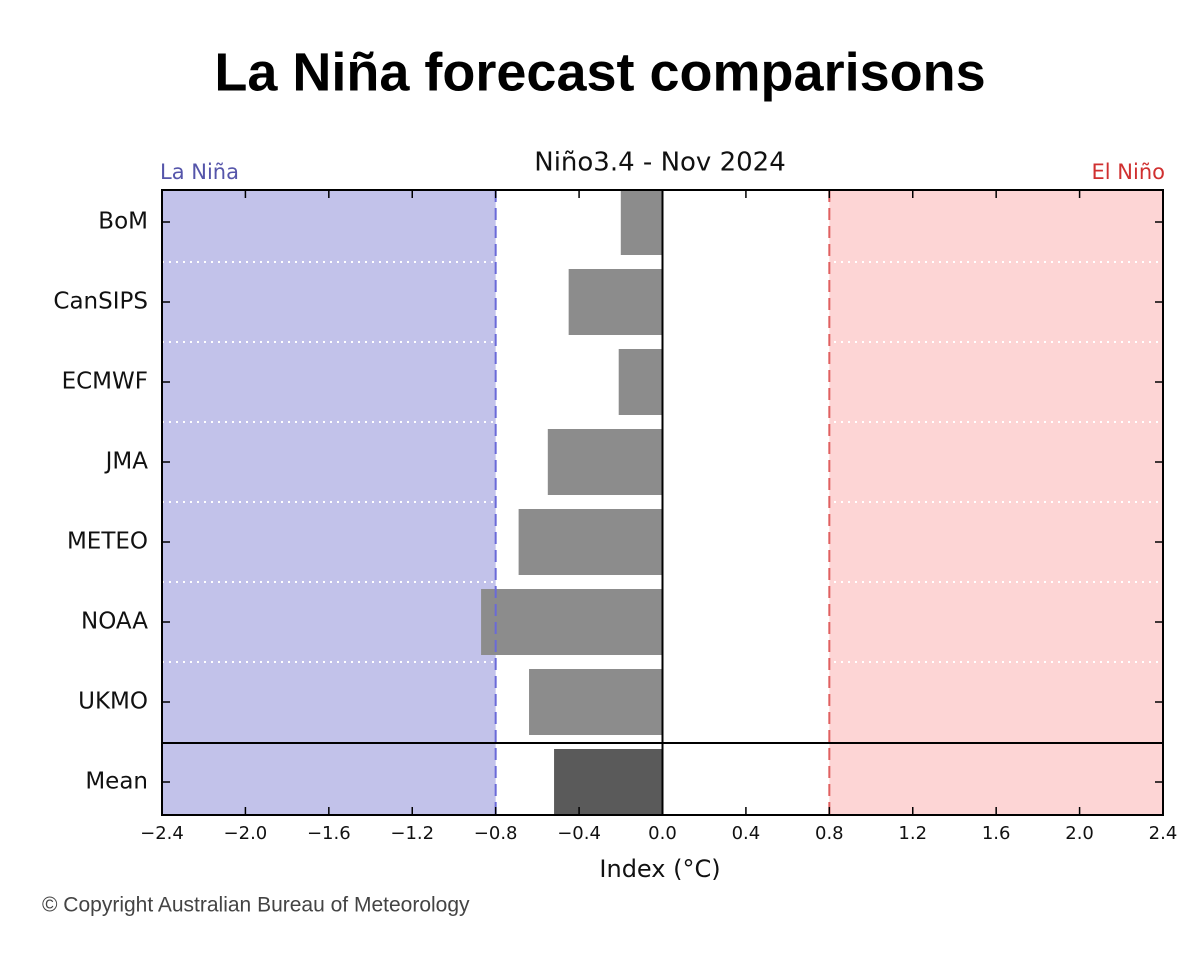 The height and width of the screenshot is (953, 1200). Describe the element at coordinates (246, 833) in the screenshot. I see `x-tick-label: −2.0` at that location.